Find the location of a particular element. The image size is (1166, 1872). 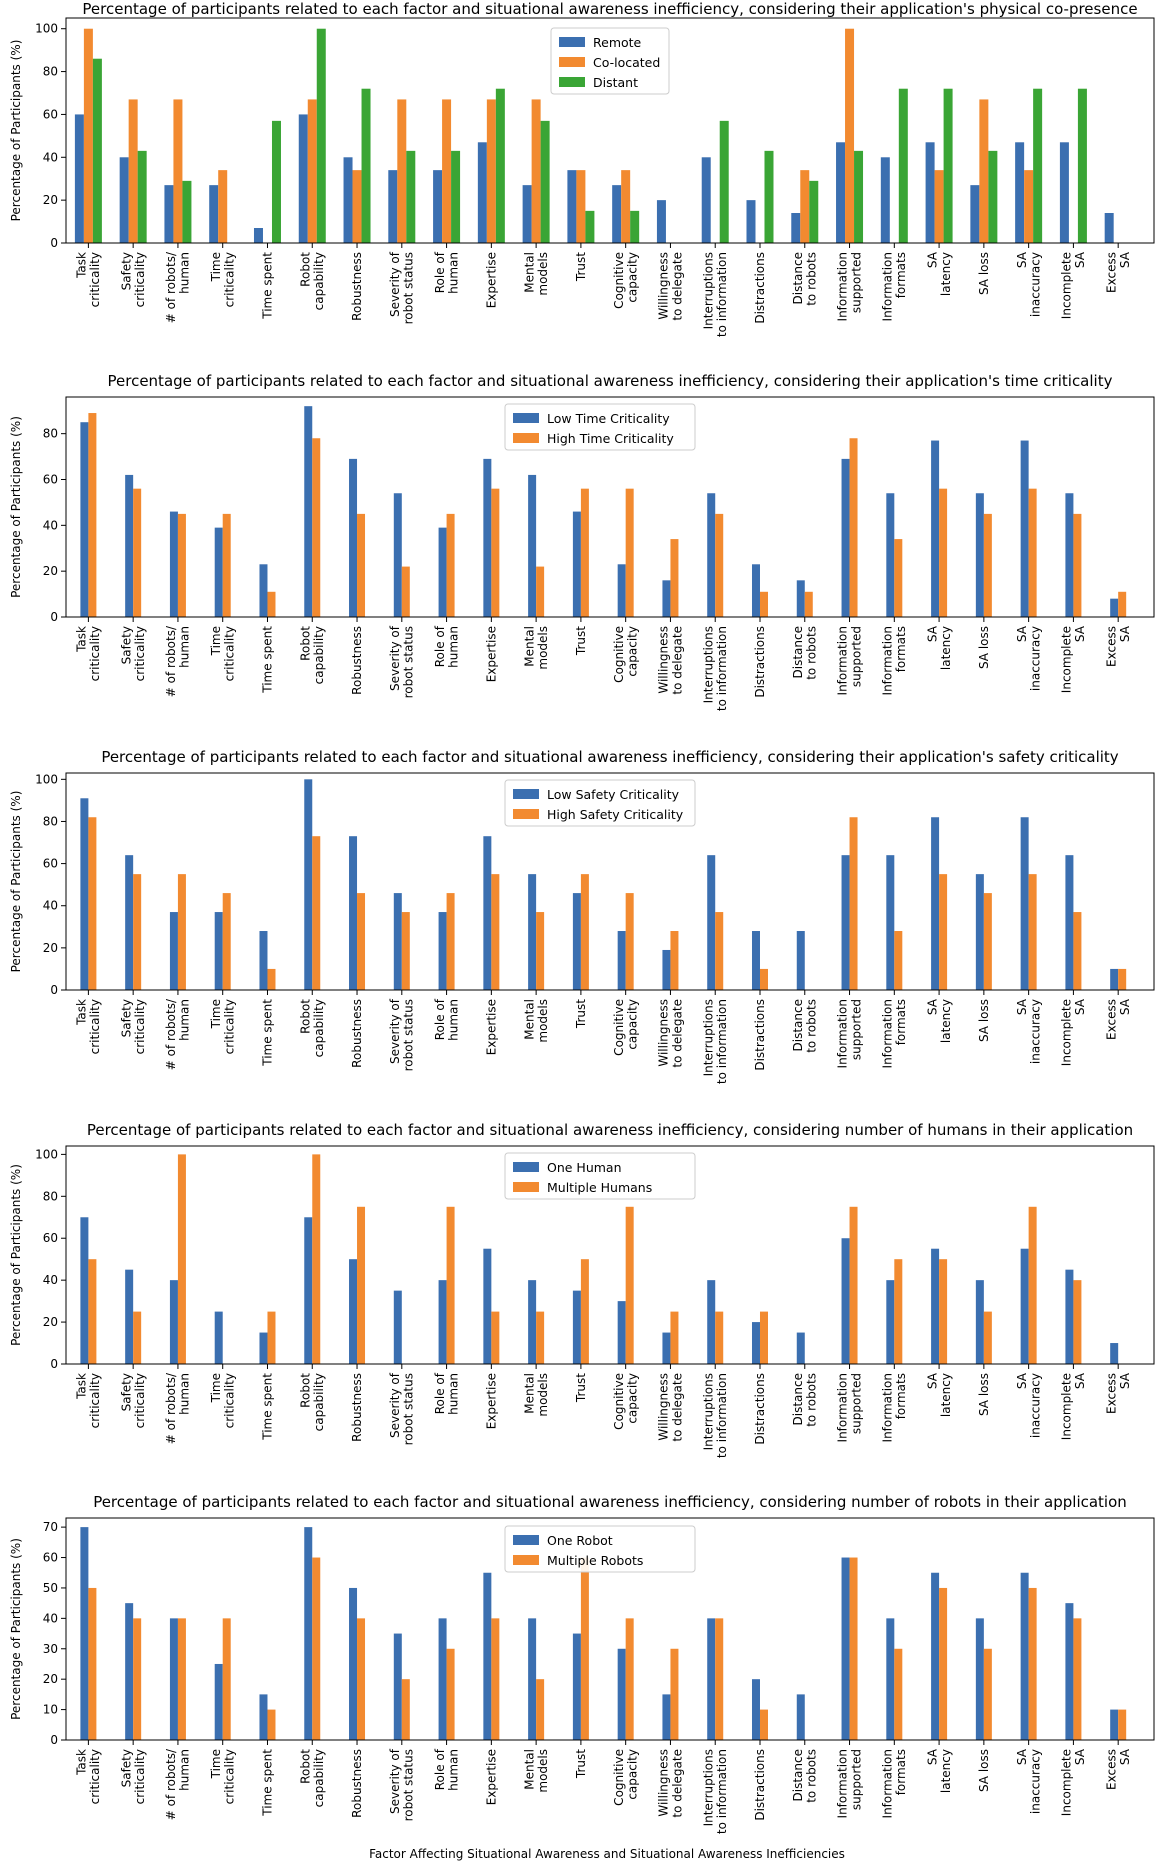

x-tick-label: # of robots/human is located at coordinates (178, 1784).